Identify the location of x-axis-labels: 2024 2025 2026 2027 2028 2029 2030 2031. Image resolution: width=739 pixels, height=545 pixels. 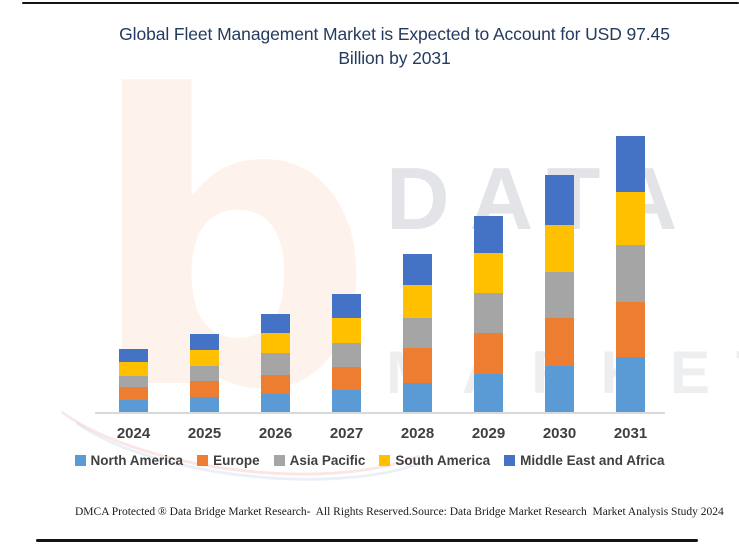
(369, 434).